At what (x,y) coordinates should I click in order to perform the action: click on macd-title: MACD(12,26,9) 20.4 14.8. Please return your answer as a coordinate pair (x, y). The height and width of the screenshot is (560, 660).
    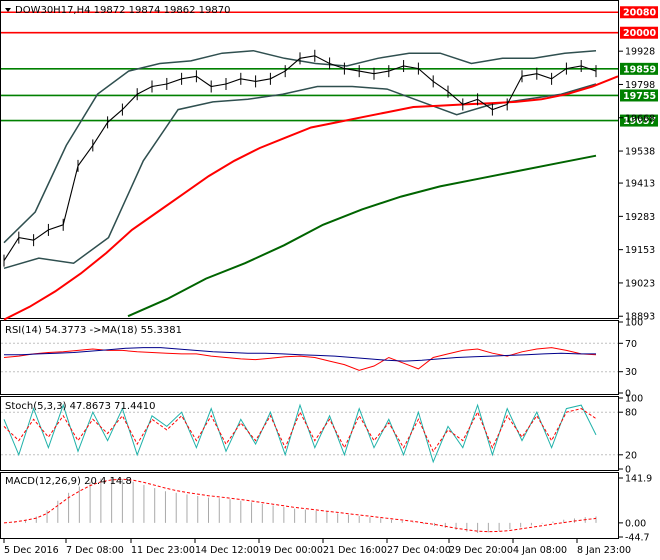
    Looking at the image, I should click on (68, 481).